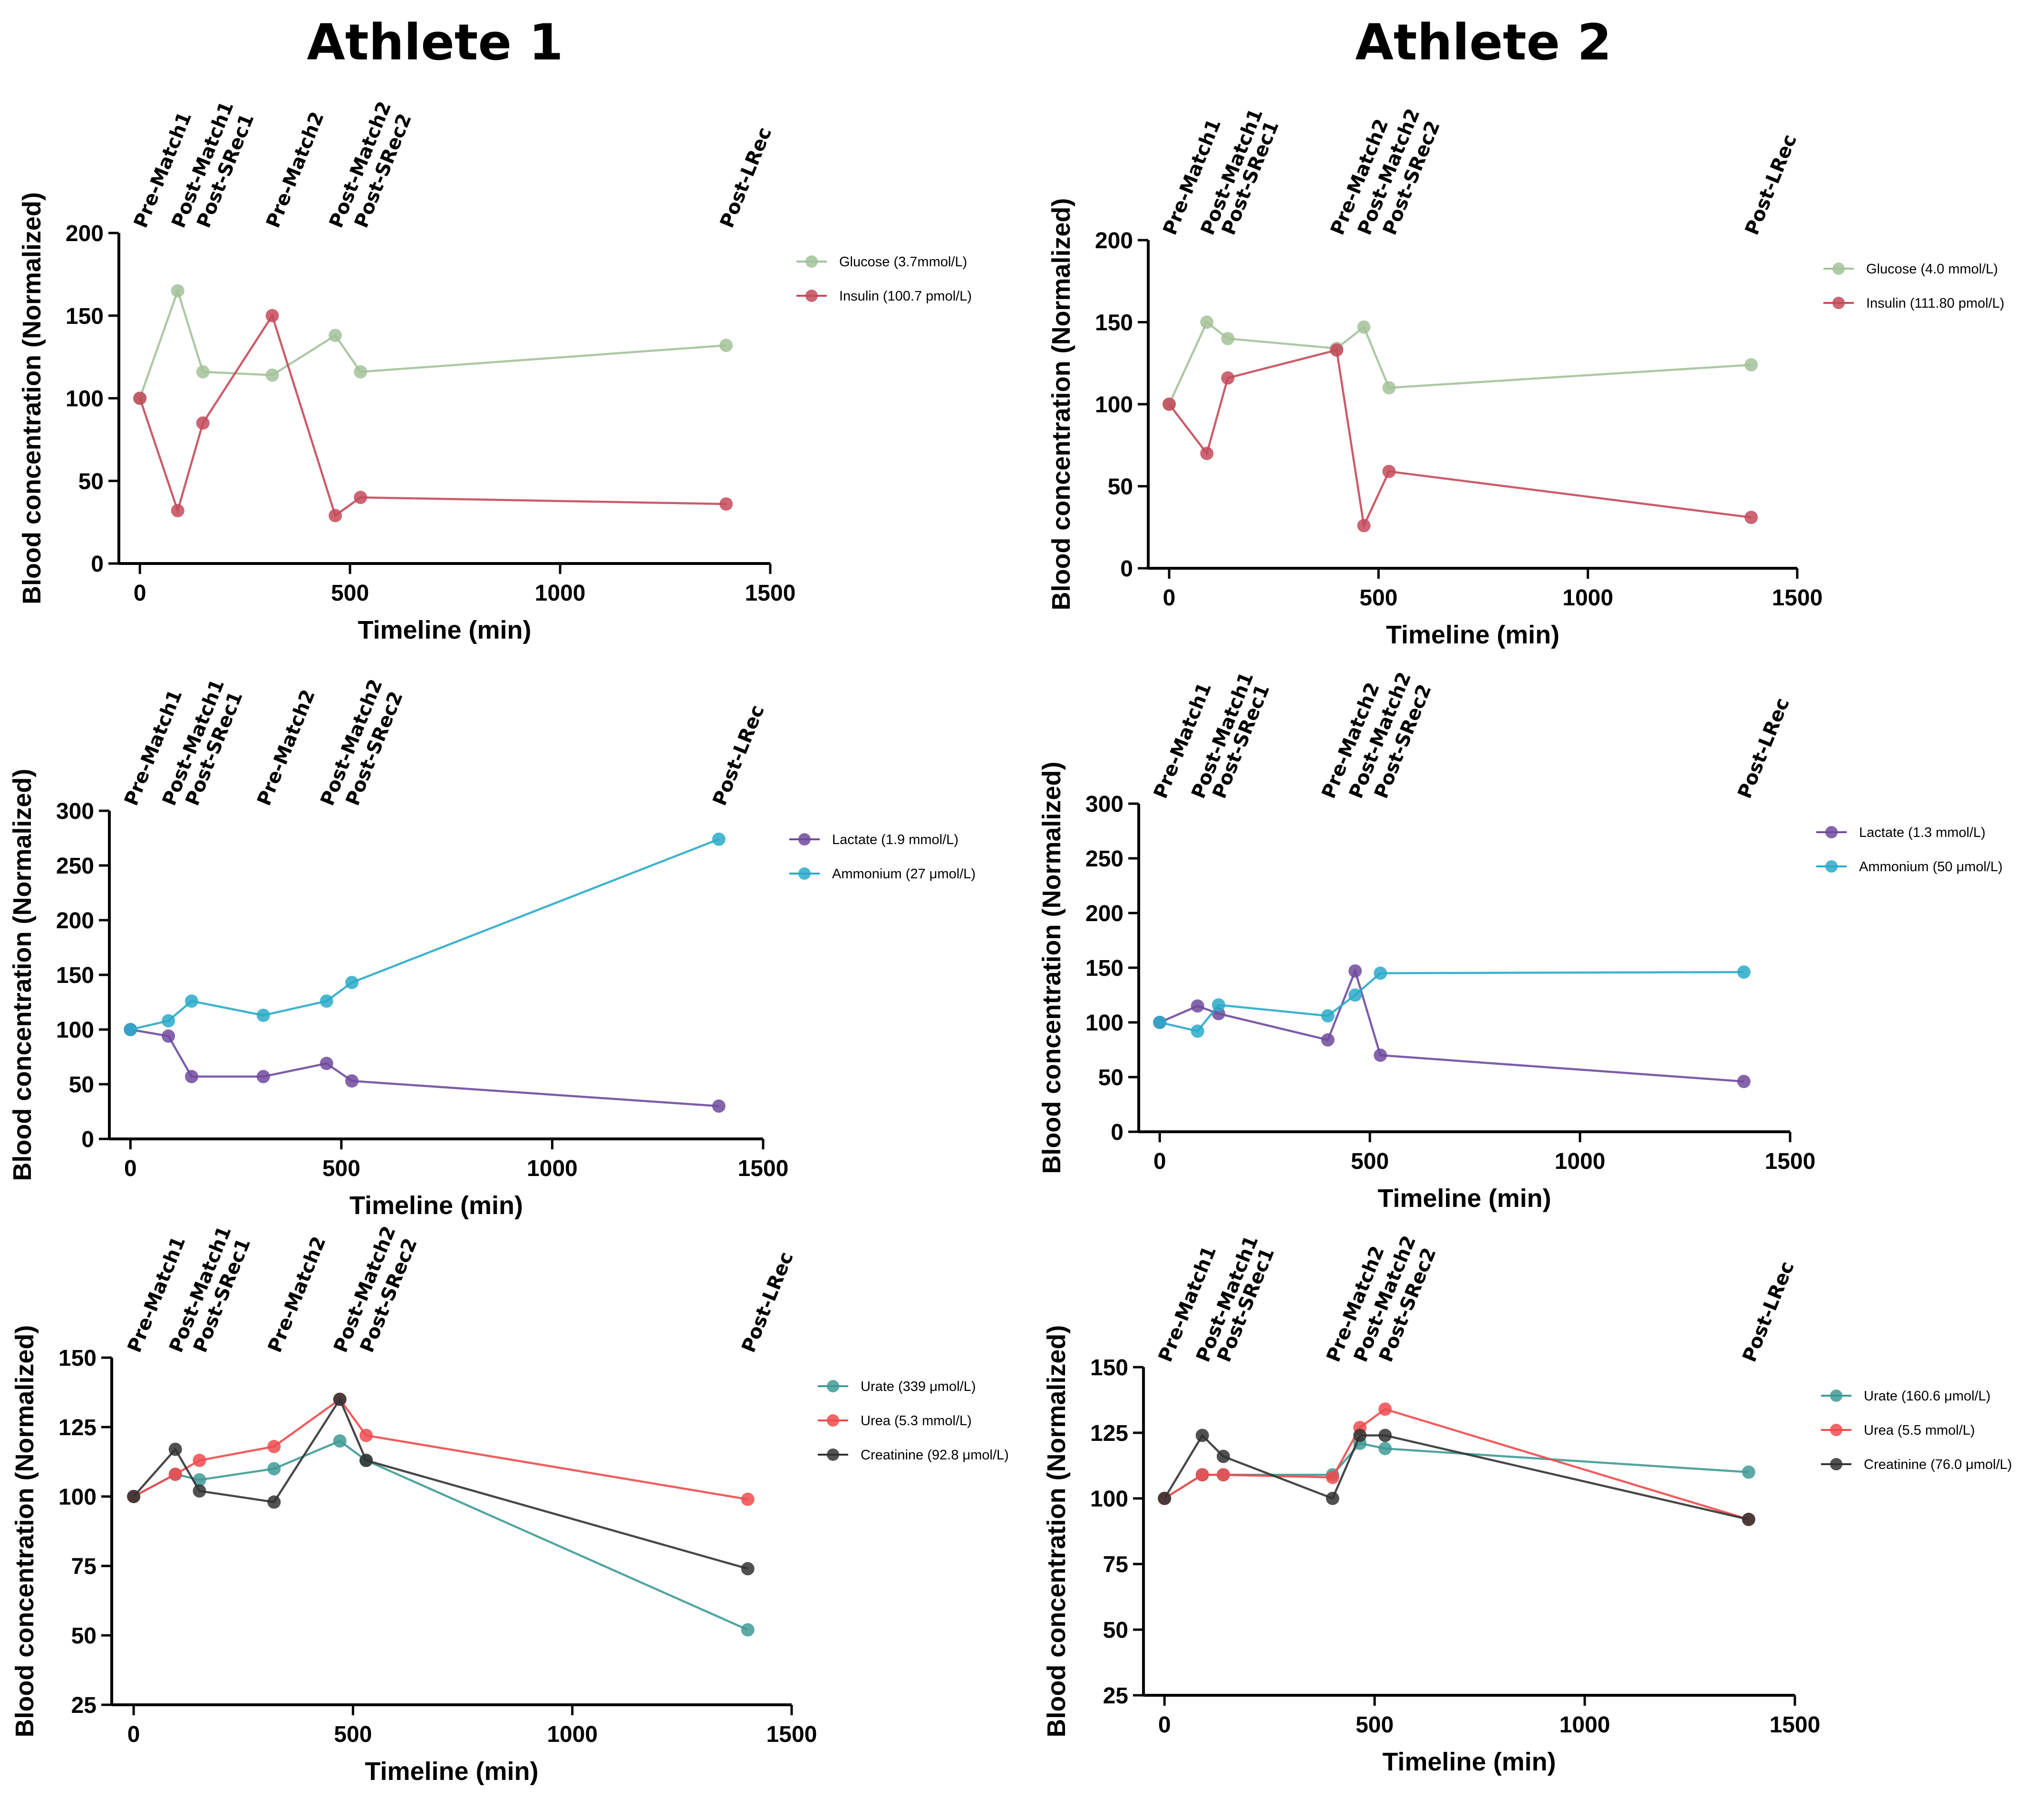 The width and height of the screenshot is (2044, 1798). What do you see at coordinates (919, 1386) in the screenshot?
I see `legend-label: Urate (339 μmol/L)` at bounding box center [919, 1386].